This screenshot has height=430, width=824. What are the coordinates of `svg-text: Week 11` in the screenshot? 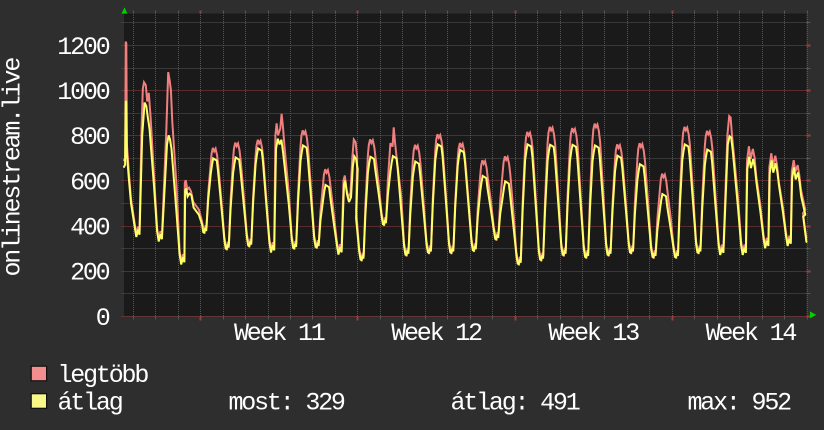 It's located at (279, 333).